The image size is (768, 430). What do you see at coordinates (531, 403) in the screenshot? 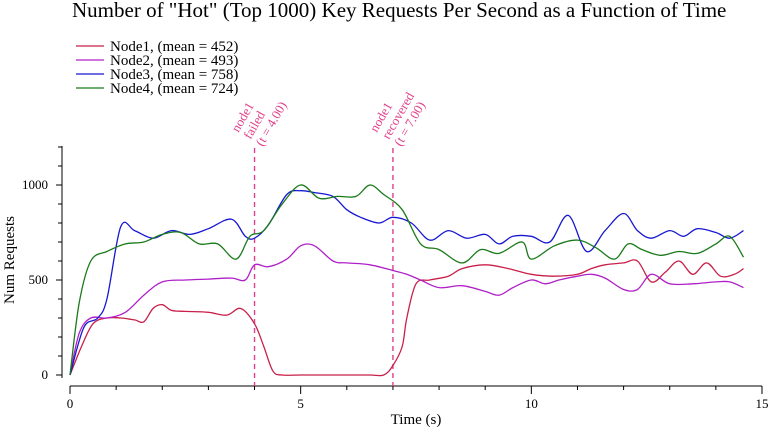
I see `x-tick-label: 10` at bounding box center [531, 403].